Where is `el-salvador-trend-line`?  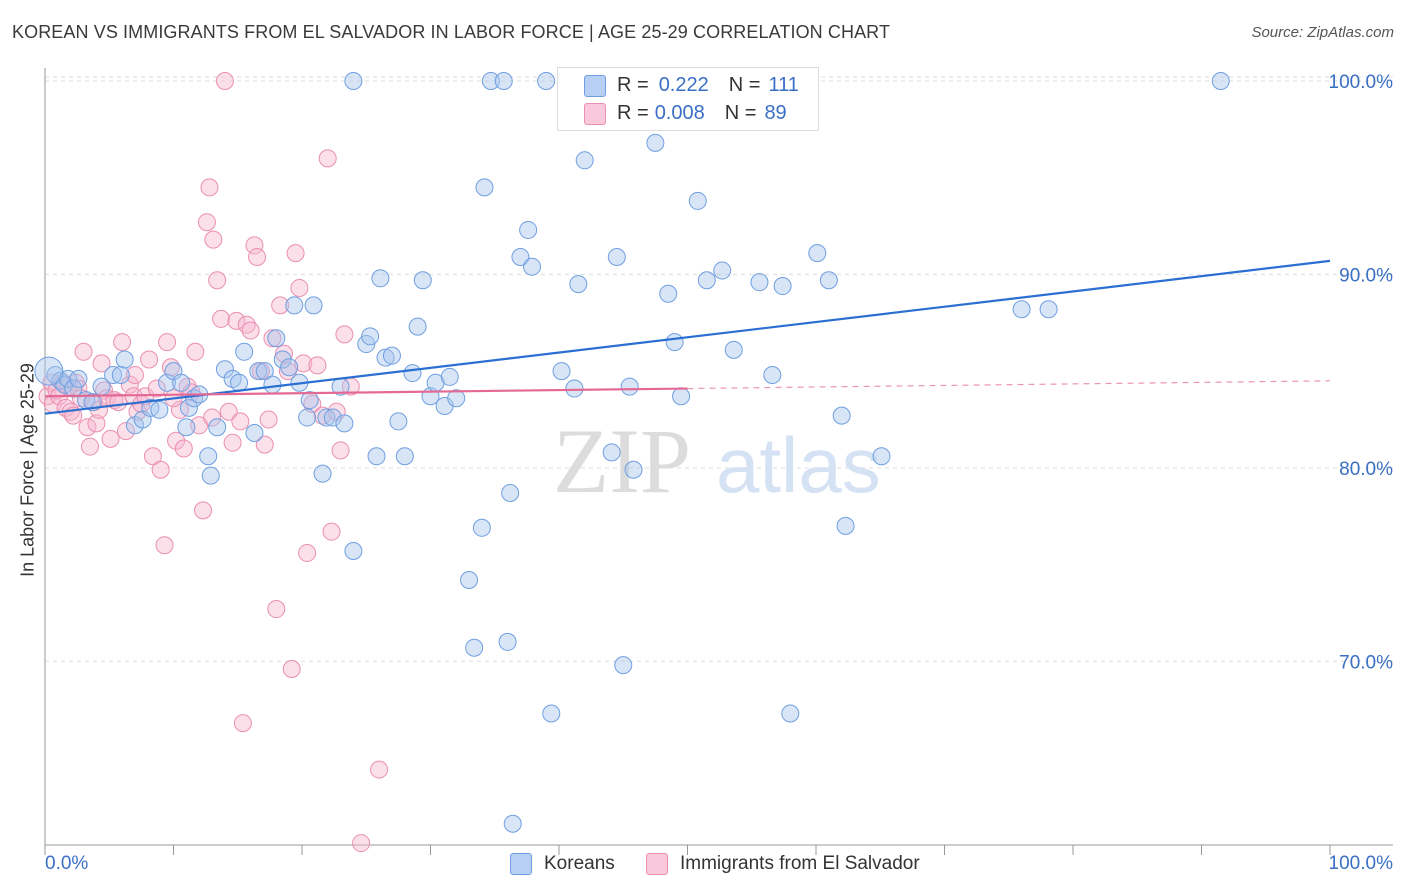 el-salvador-trend-line is located at coordinates (366, 392).